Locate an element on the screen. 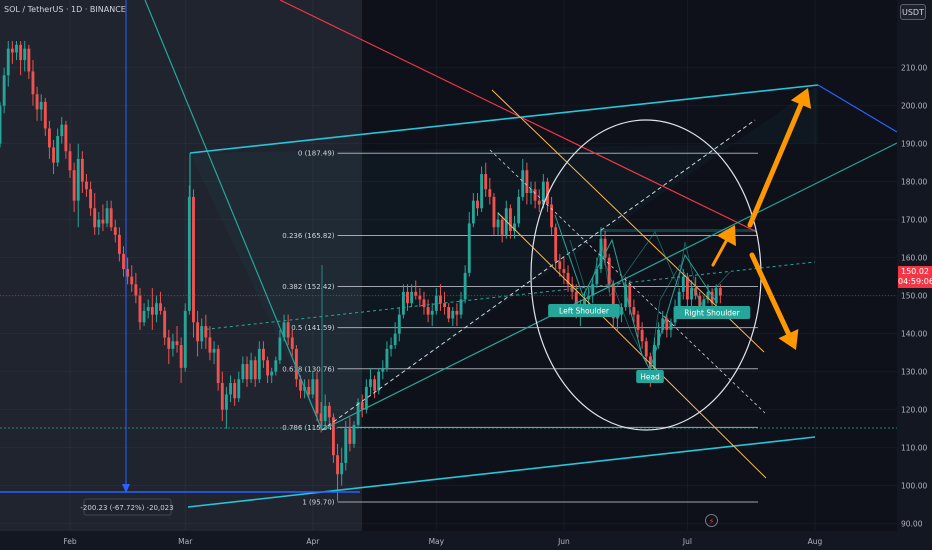 The height and width of the screenshot is (550, 932). price-tick-label: 120.00 is located at coordinates (914, 410).